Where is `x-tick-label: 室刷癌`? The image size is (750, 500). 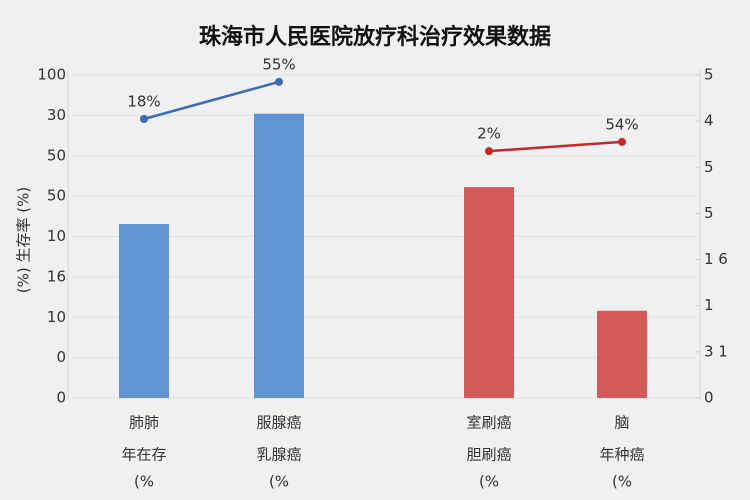
x-tick-label: 室刷癌 is located at coordinates (488, 423).